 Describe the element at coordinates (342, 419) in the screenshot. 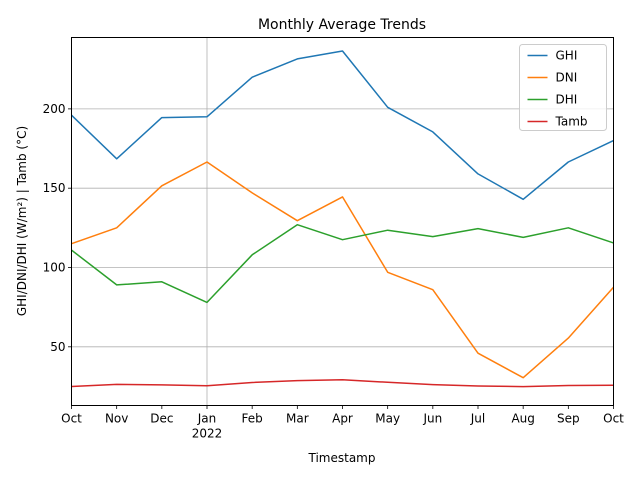

I see `x-tick-label: Apr` at that location.